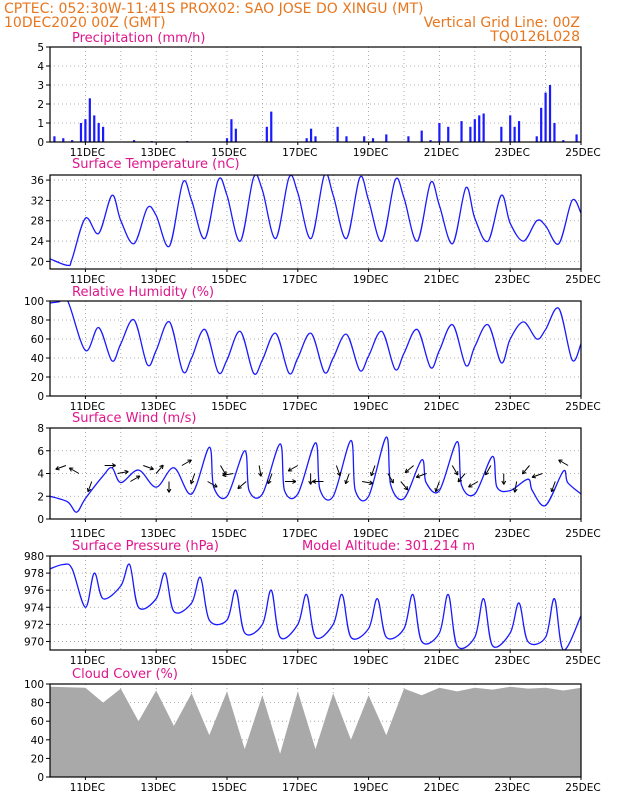 Image resolution: width=618 pixels, height=800 pixels. Describe the element at coordinates (85, 23) in the screenshot. I see `header-date: 10DEC2020 00Z (GMT)` at that location.